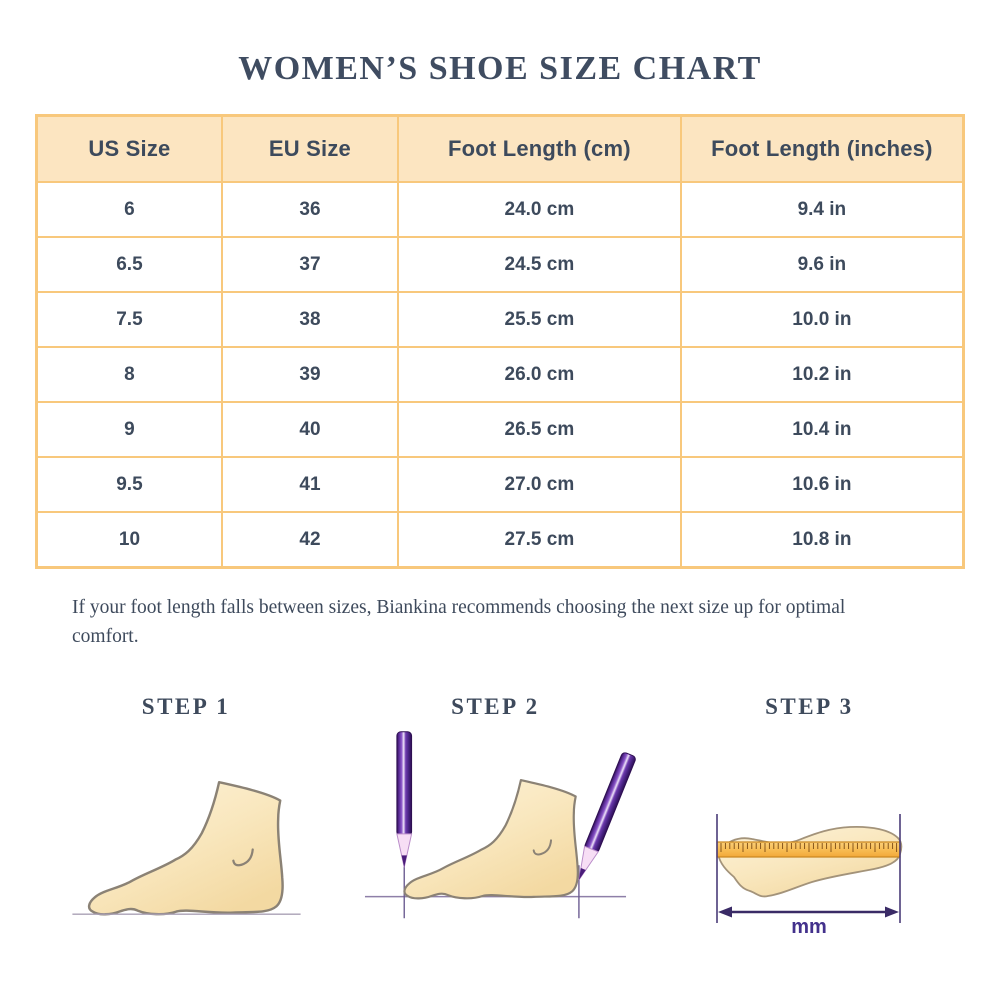  I want to click on column-header-us-size: US Size, so click(129, 148).